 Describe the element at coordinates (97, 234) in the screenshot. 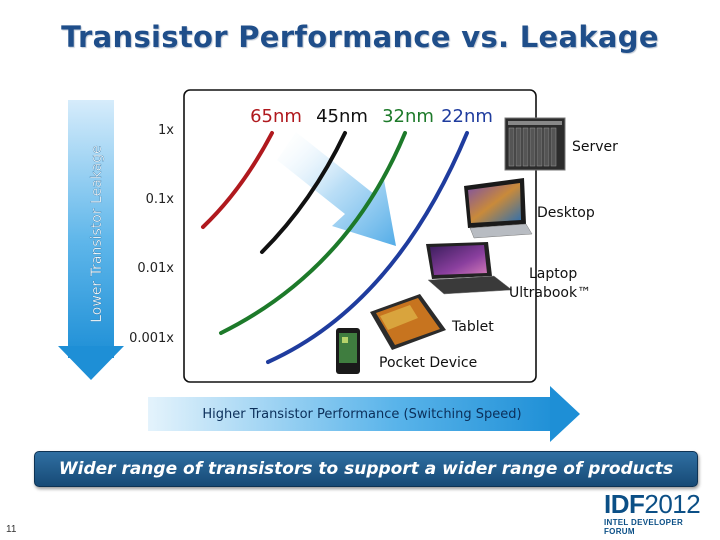

I see `y-axis-label: Lower Transistor Leakage` at that location.